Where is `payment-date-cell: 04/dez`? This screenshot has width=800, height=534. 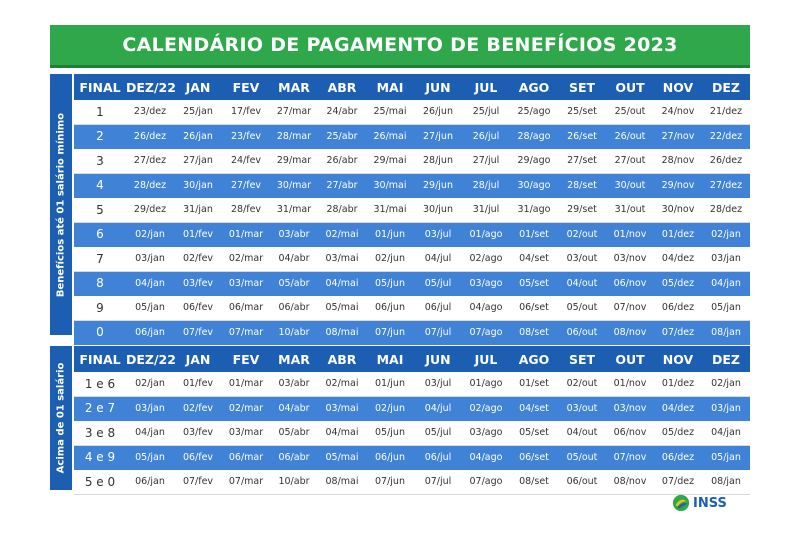 payment-date-cell: 04/dez is located at coordinates (678, 259).